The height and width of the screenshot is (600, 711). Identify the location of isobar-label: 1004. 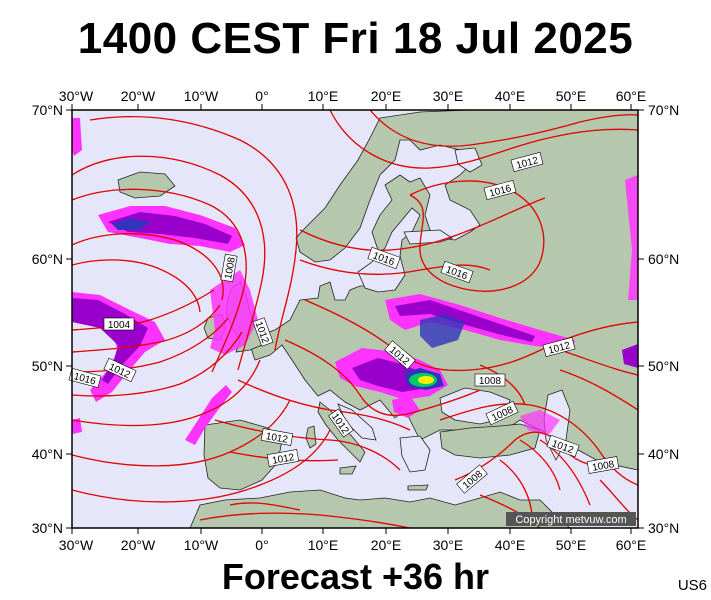
(119, 324).